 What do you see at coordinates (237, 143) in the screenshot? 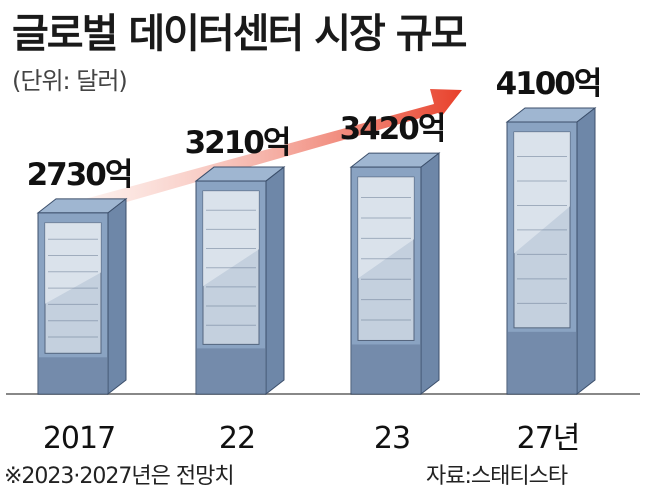
I see `bar-value-label: 3210억` at bounding box center [237, 143].